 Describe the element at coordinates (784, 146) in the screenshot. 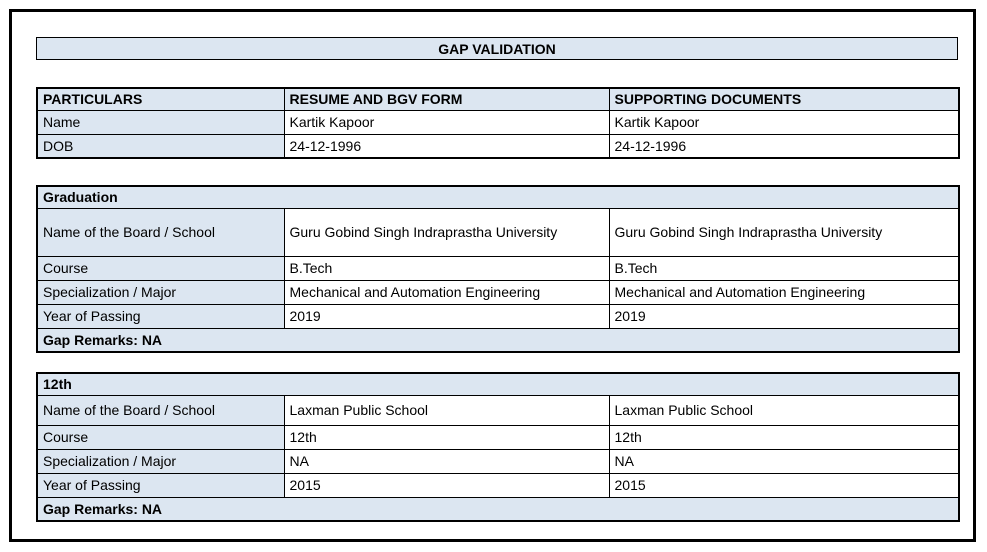

I see `supporting-value-cell: 24-12-1996` at that location.